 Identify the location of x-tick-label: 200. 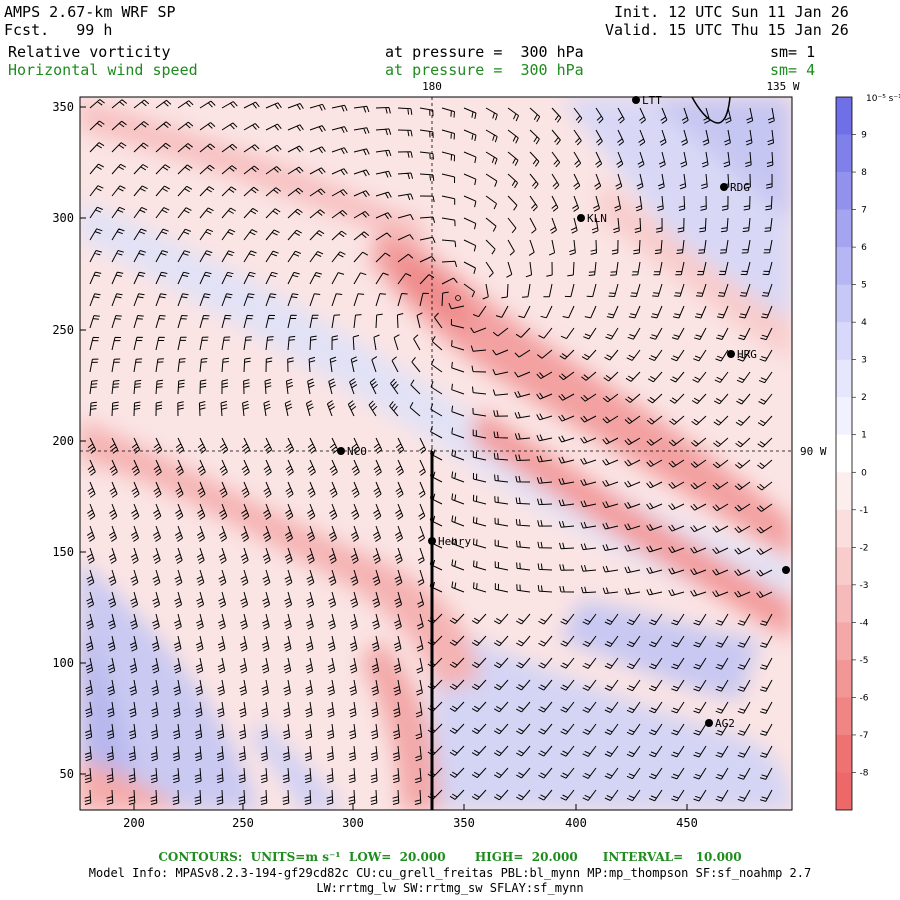
(134, 823).